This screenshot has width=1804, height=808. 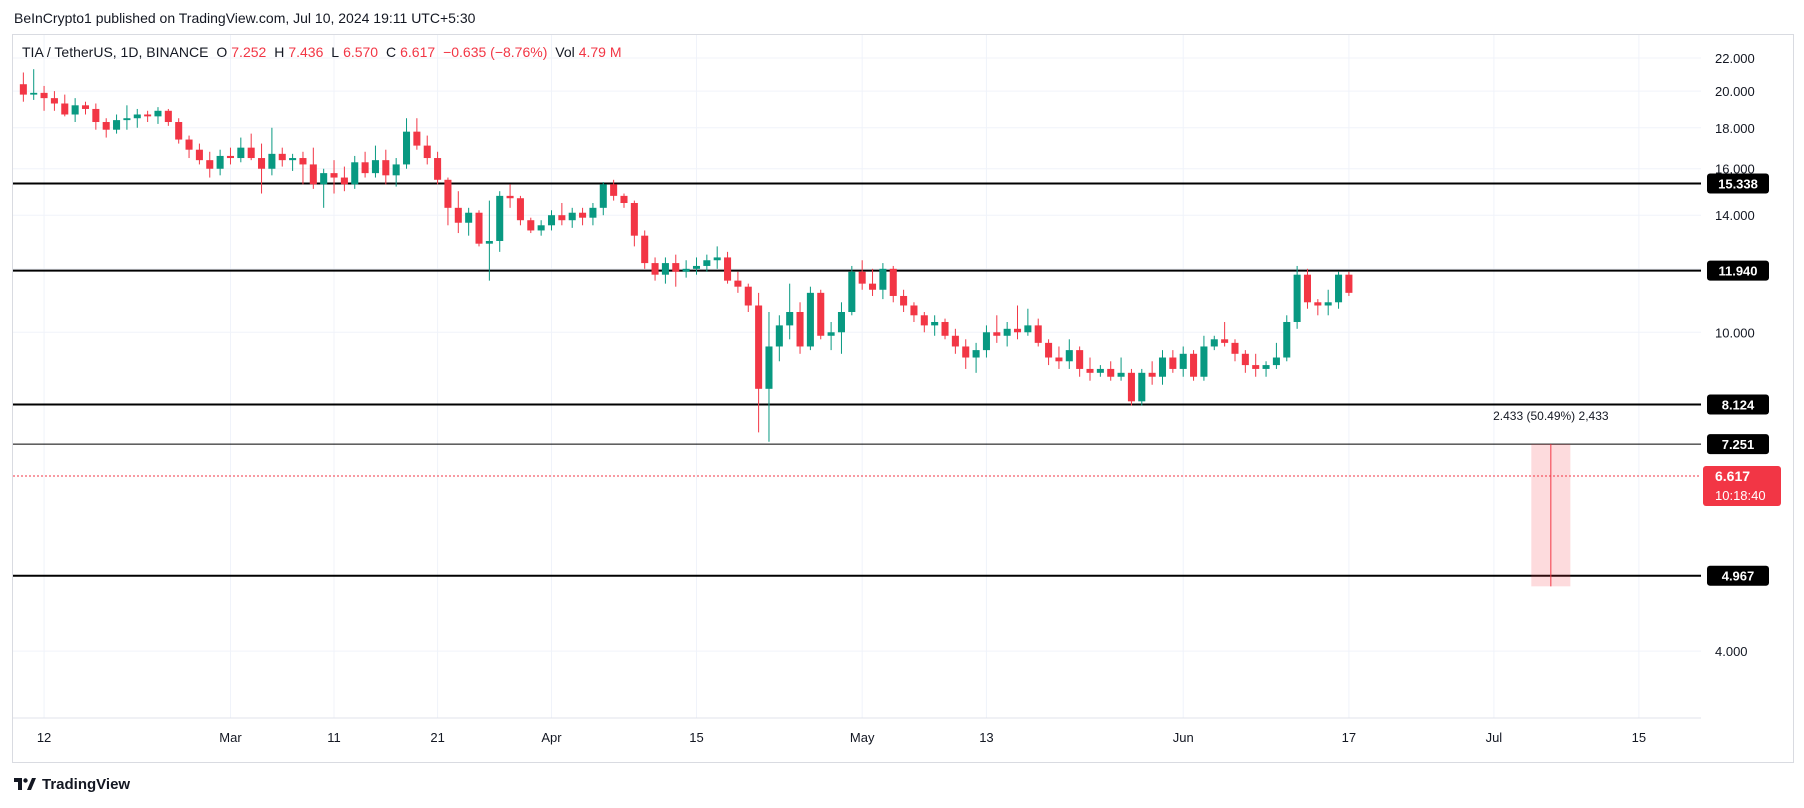 I want to click on y-tick-label: 20.000, so click(x=1735, y=91).